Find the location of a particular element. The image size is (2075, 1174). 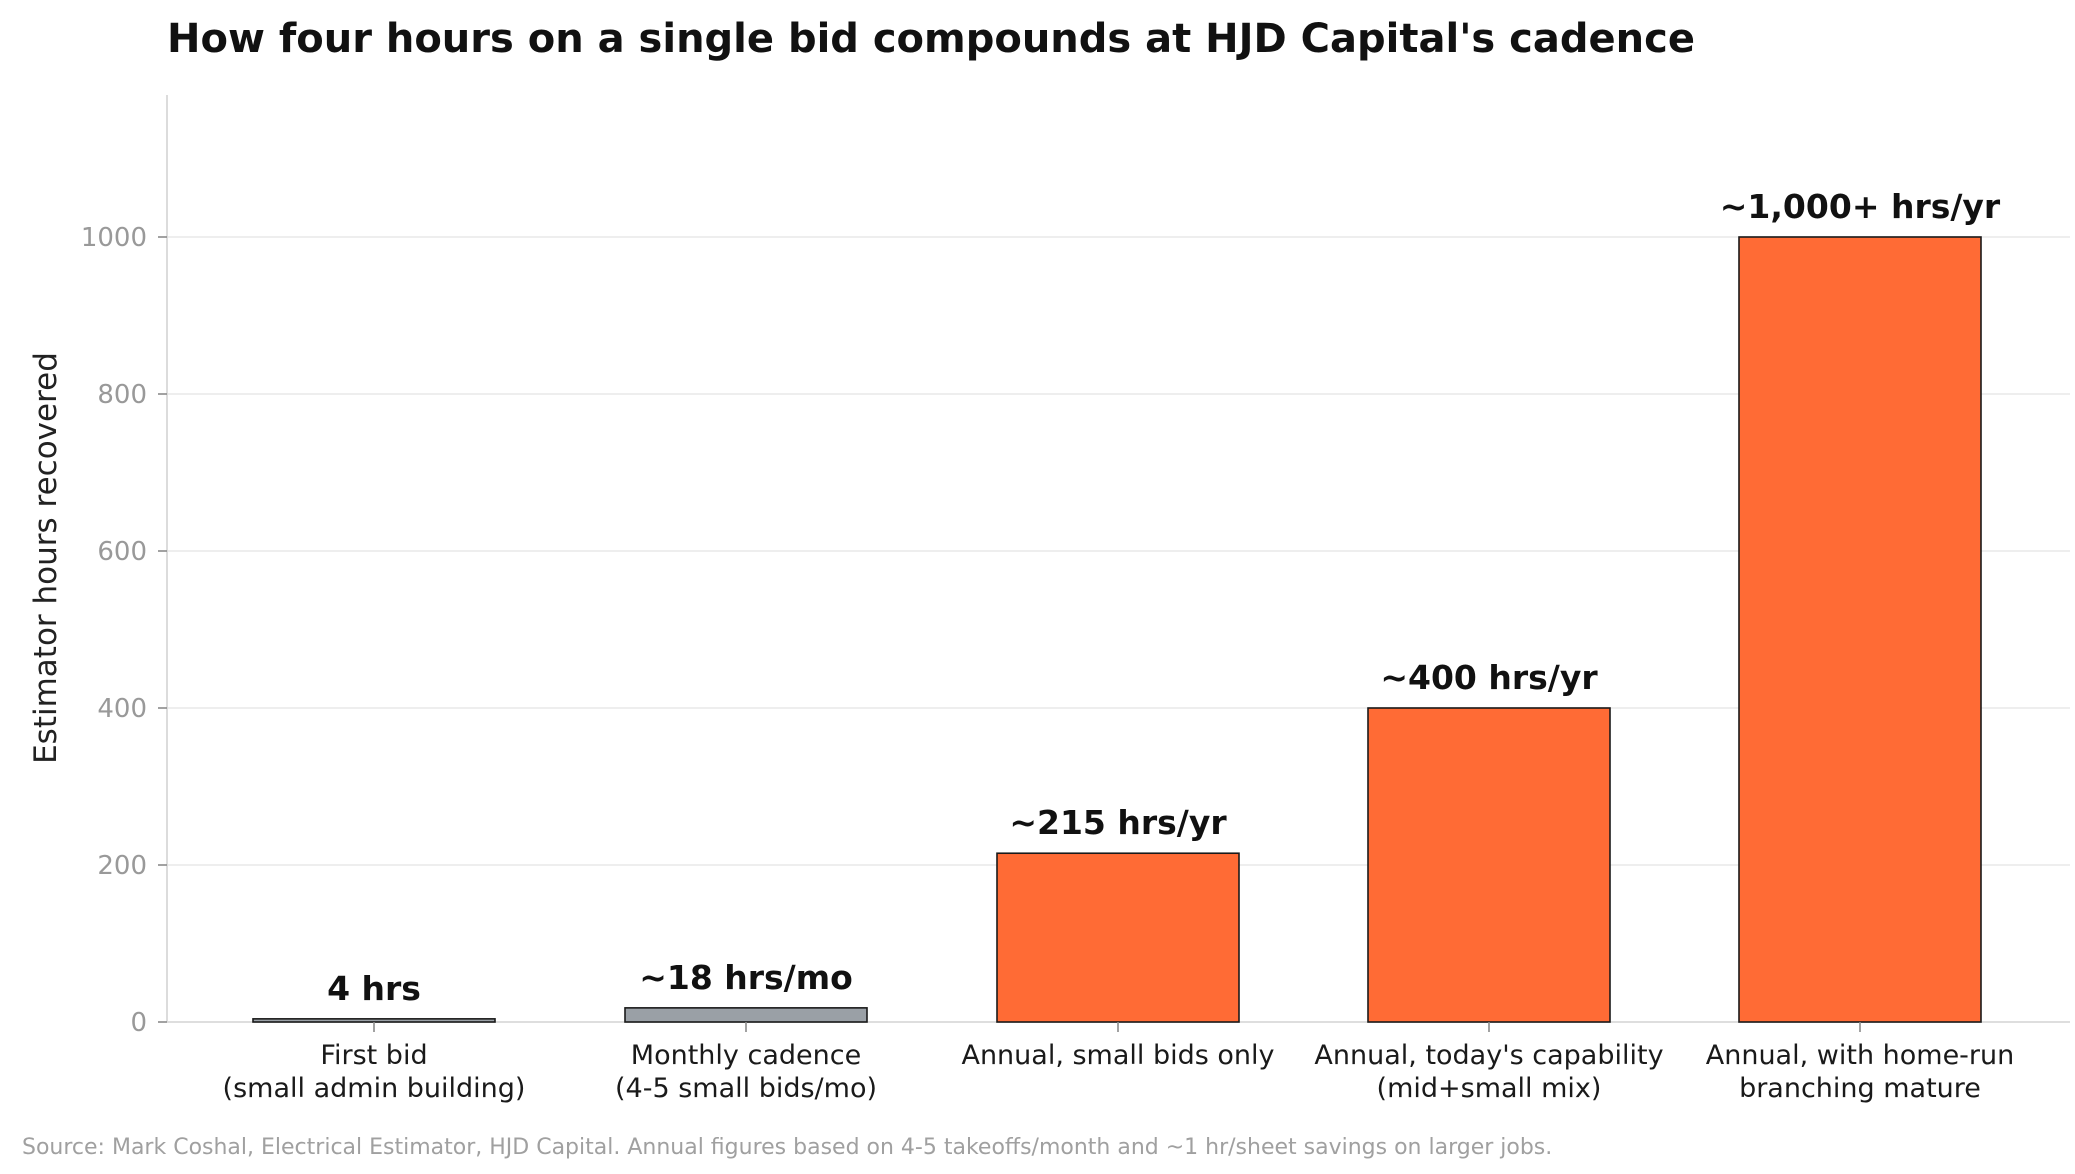

x-tick-label: First bid (small admin building) is located at coordinates (374, 1072).